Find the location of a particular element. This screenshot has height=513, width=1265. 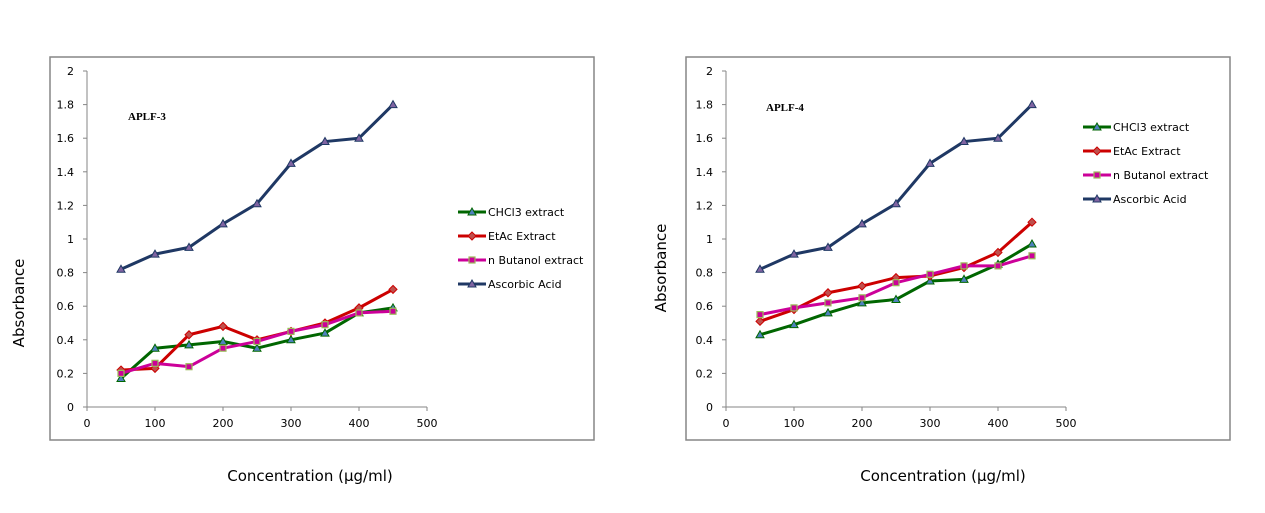

y-tick-label: 0.2 is located at coordinates (66, 373).